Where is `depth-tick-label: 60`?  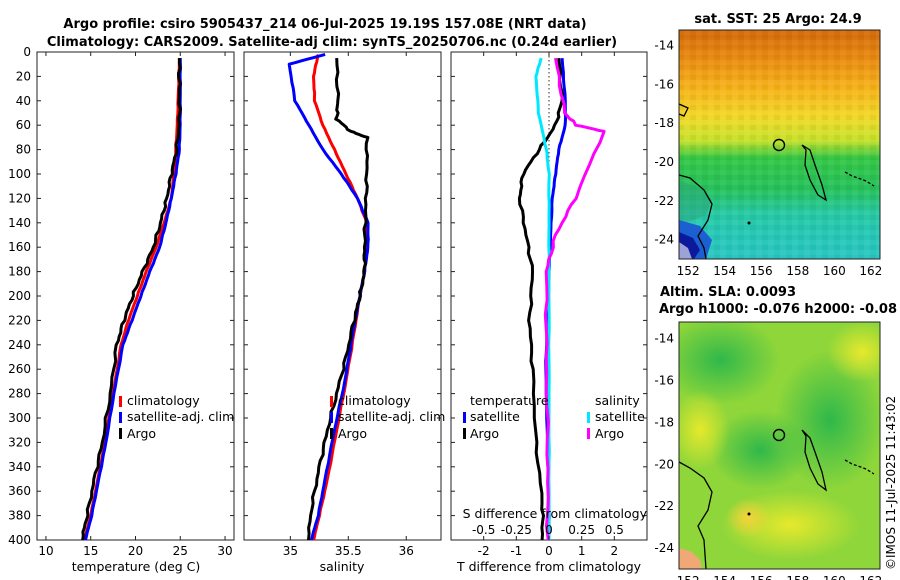 depth-tick-label: 60 is located at coordinates (23, 125).